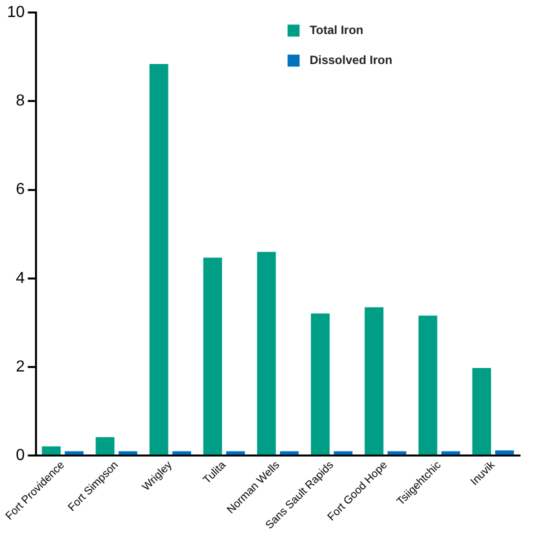 The height and width of the screenshot is (535, 534). I want to click on y-tick-label: 4, so click(20, 278).